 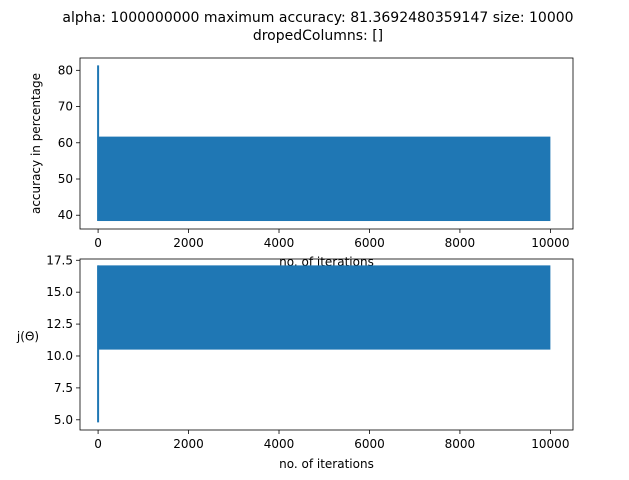 What do you see at coordinates (279, 243) in the screenshot?
I see `accuracy-x-tick-label: 4000` at bounding box center [279, 243].